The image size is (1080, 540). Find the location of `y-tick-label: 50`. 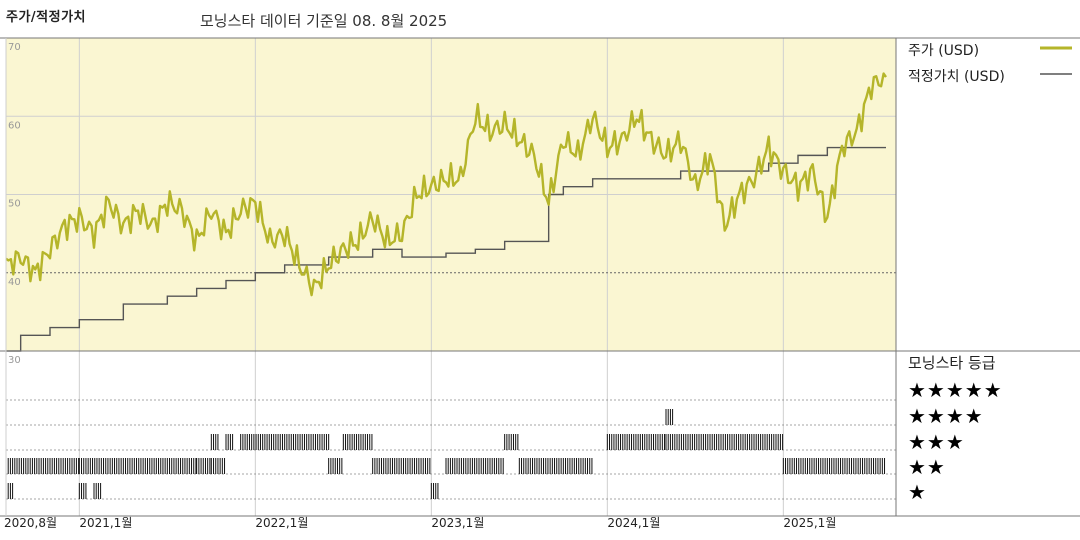

y-tick-label: 50 is located at coordinates (14, 204).